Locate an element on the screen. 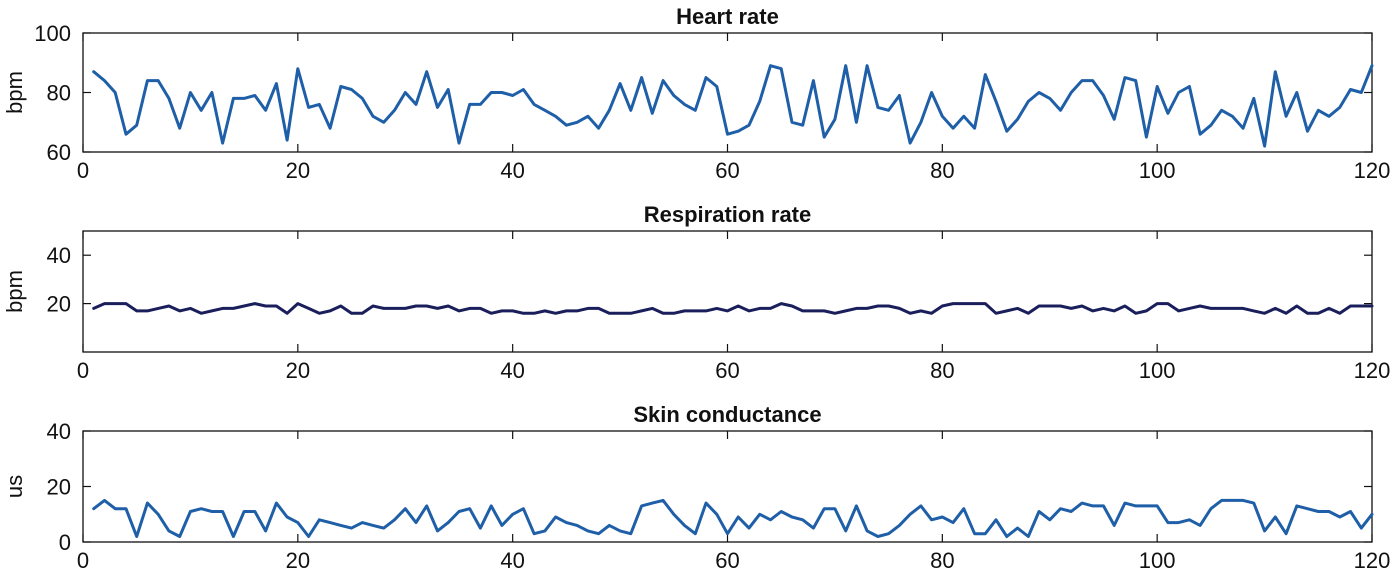 The width and height of the screenshot is (1394, 577). heart-rate-x-tick-label: 60 is located at coordinates (727, 170).